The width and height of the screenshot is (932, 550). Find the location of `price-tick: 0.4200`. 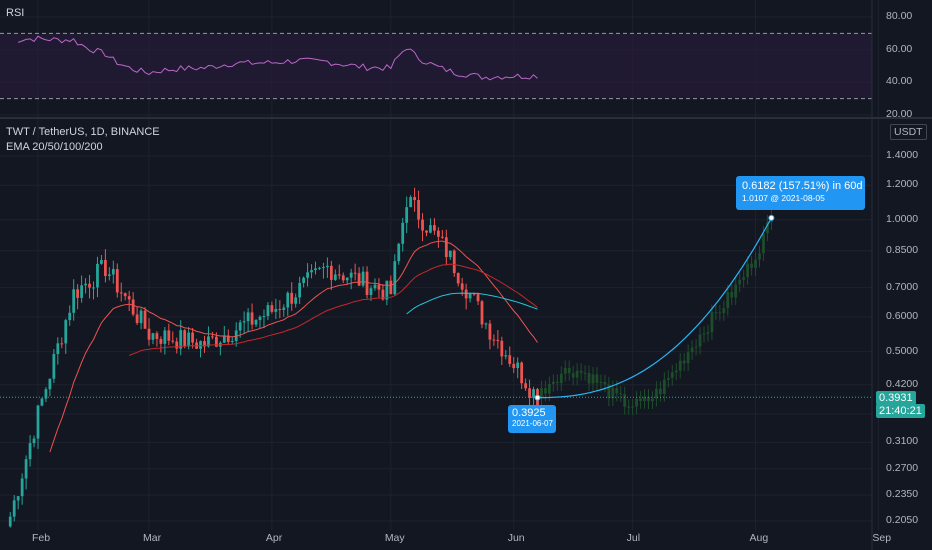

price-tick: 0.4200 is located at coordinates (902, 383).